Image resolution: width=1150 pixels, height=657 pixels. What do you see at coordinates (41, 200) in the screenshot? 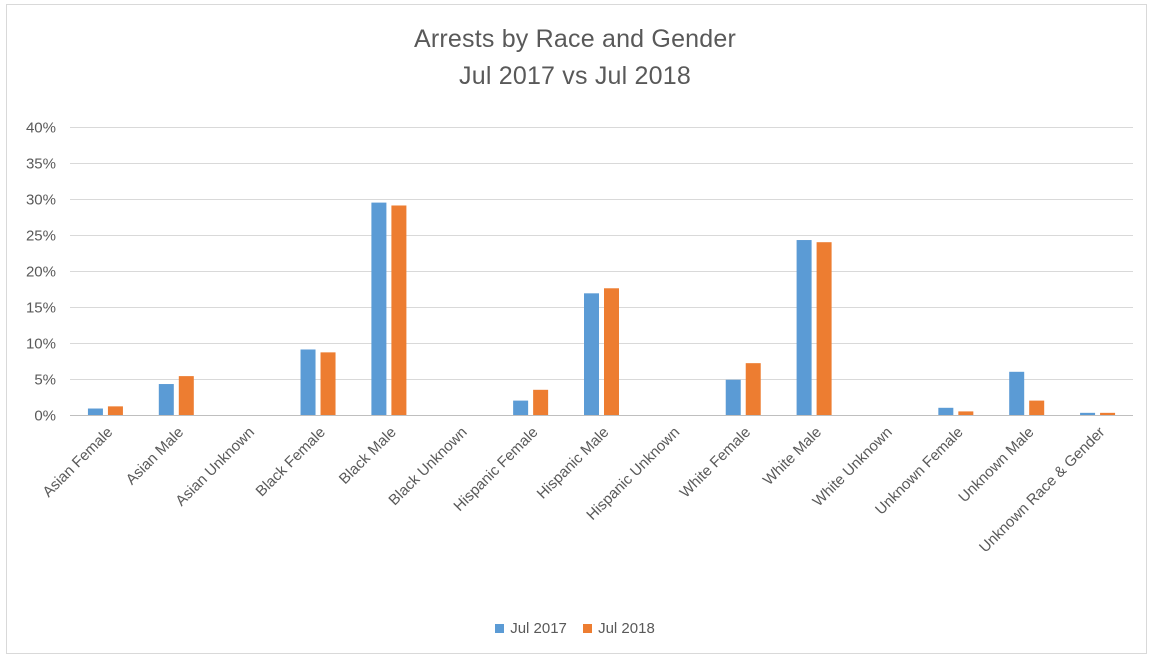
I see `y-tick-label: 30%` at bounding box center [41, 200].